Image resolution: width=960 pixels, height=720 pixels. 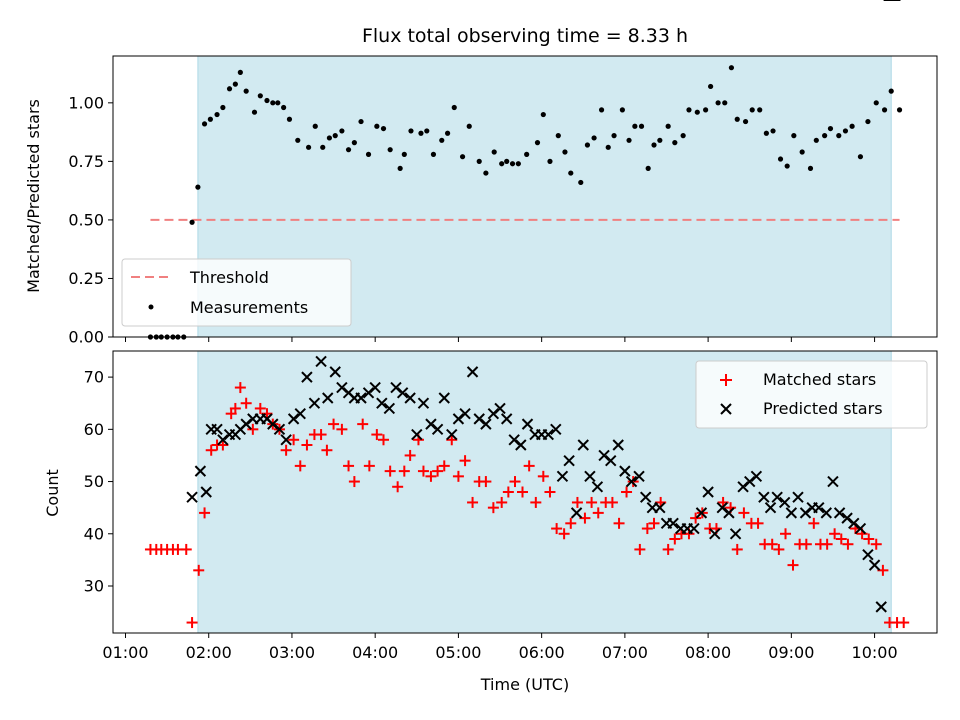 What do you see at coordinates (823, 408) in the screenshot?
I see `legend-predicted-label: Predicted stars` at bounding box center [823, 408].